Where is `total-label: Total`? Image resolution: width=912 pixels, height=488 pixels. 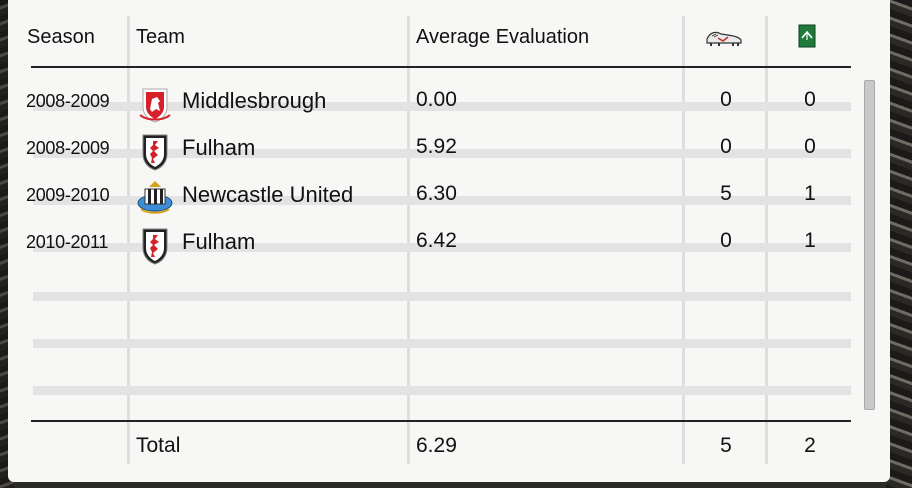
total-label: Total is located at coordinates (158, 445).